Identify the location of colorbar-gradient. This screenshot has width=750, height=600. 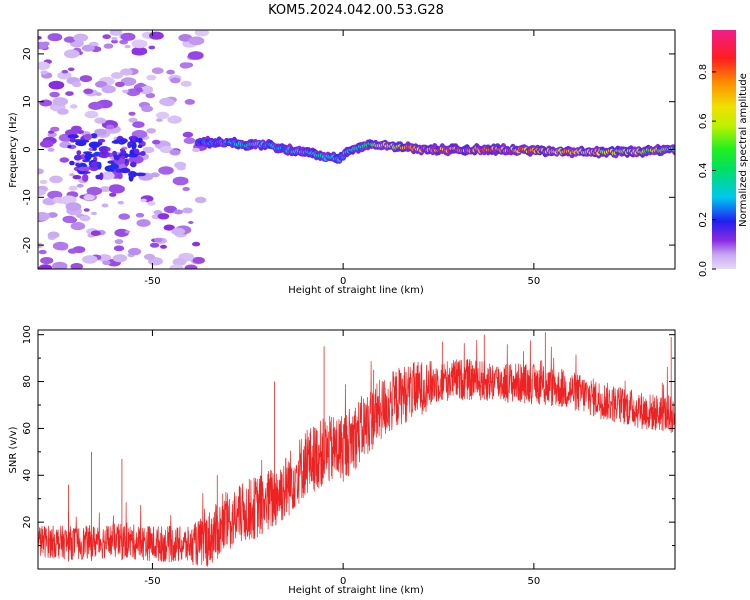
(724, 149).